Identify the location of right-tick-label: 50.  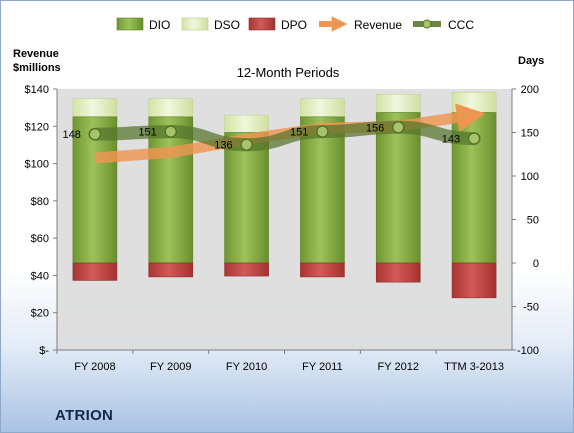
(533, 221).